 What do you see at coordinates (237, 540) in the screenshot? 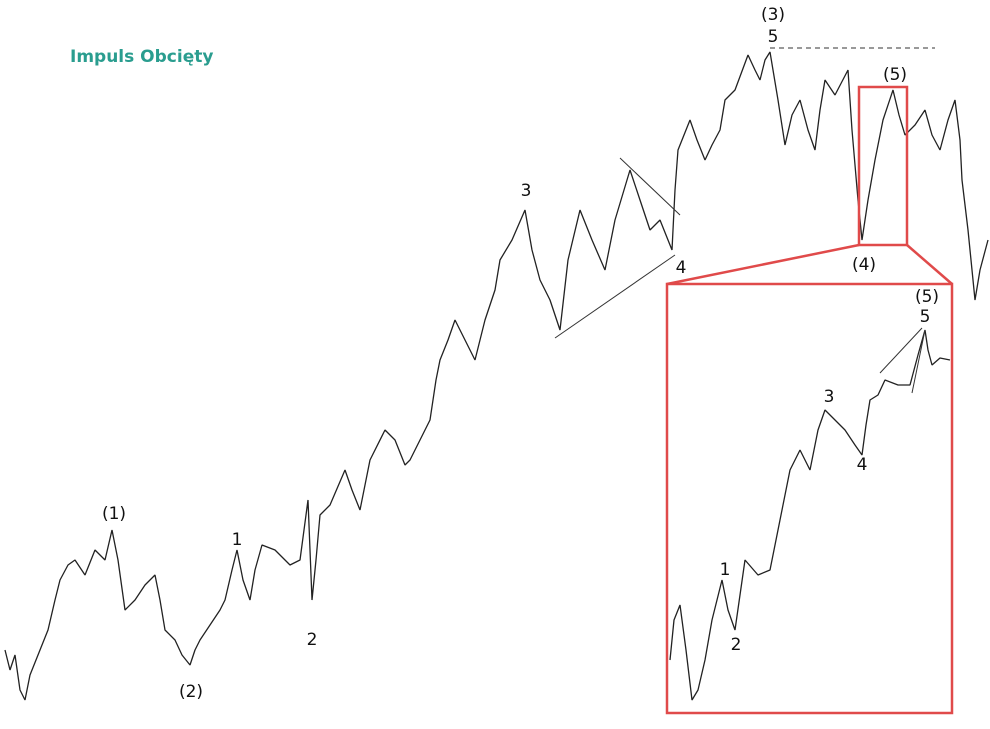
I see `wave-label: 1` at bounding box center [237, 540].